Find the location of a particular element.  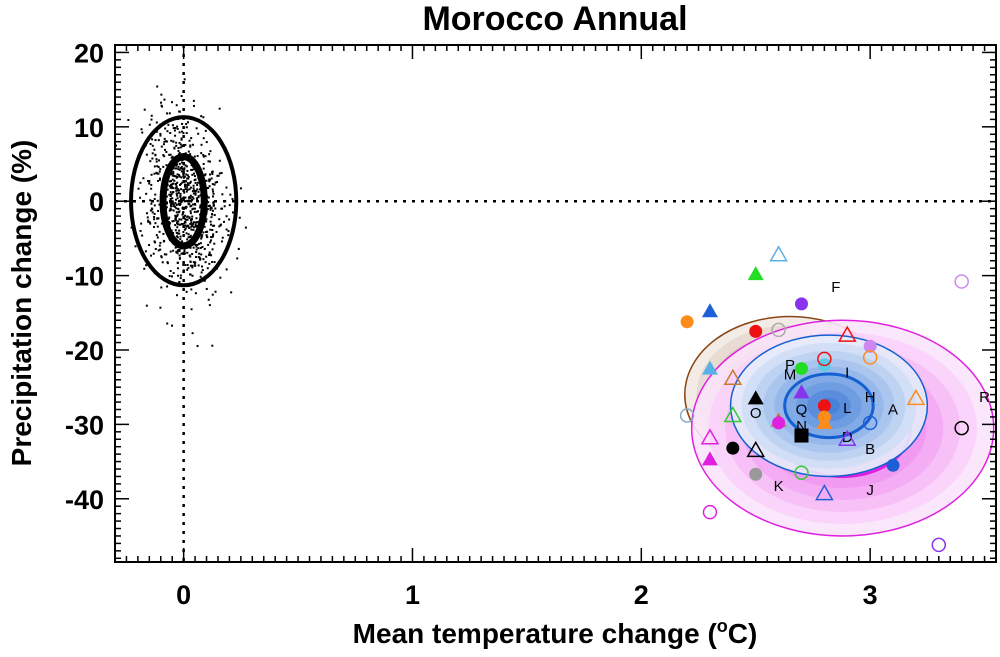

variability-inner-ellipse is located at coordinates (183, 201).